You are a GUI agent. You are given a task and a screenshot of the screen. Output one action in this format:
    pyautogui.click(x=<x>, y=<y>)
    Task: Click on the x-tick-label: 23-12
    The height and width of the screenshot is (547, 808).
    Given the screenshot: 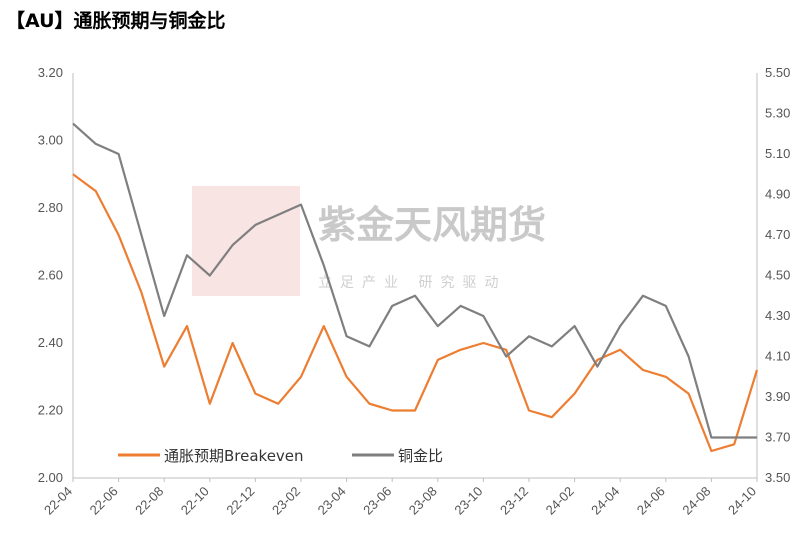 What is the action you would take?
    pyautogui.click(x=514, y=501)
    